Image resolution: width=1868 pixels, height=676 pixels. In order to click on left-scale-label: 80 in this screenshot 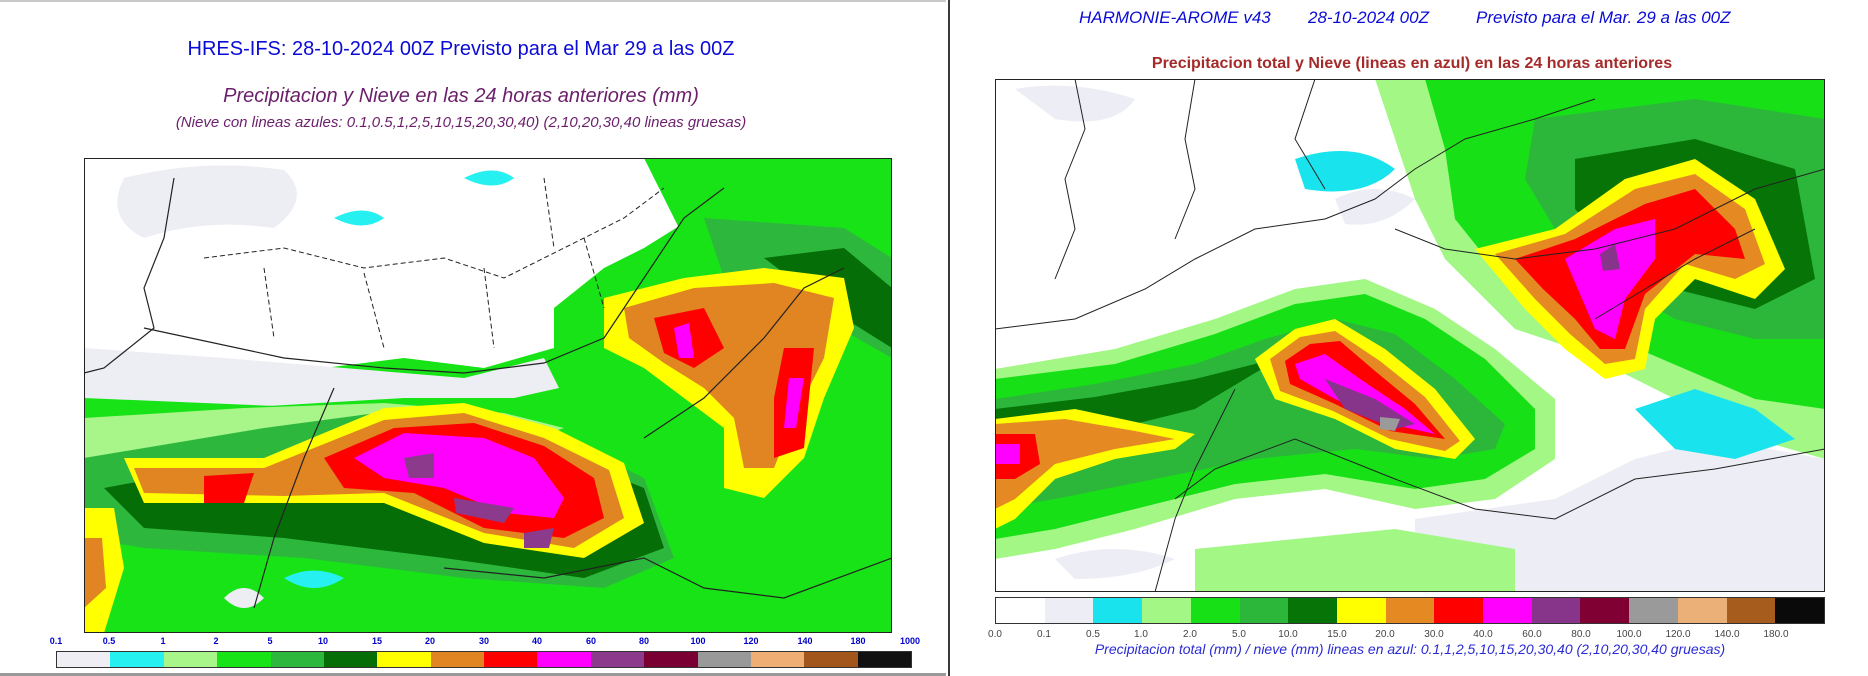, I will do `click(644, 641)`.